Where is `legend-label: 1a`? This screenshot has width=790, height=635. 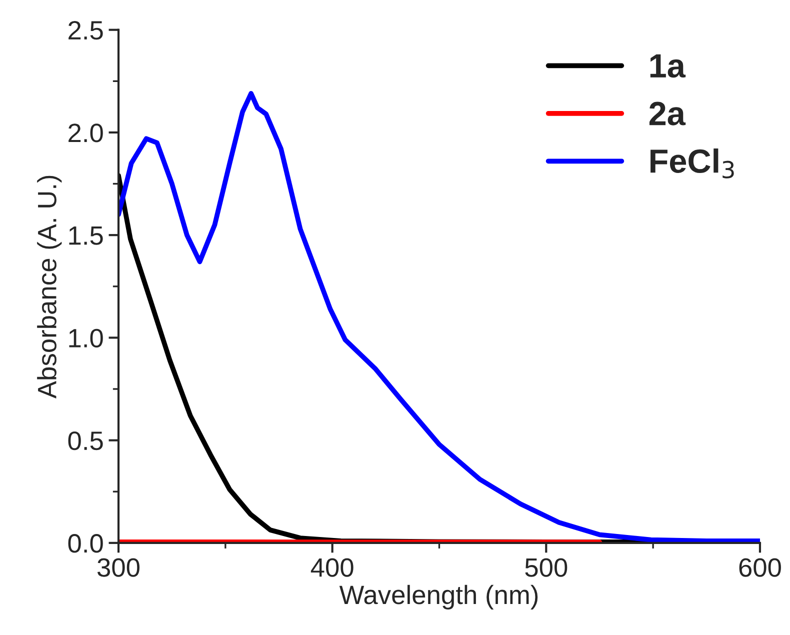
legend-label: 1a is located at coordinates (668, 66).